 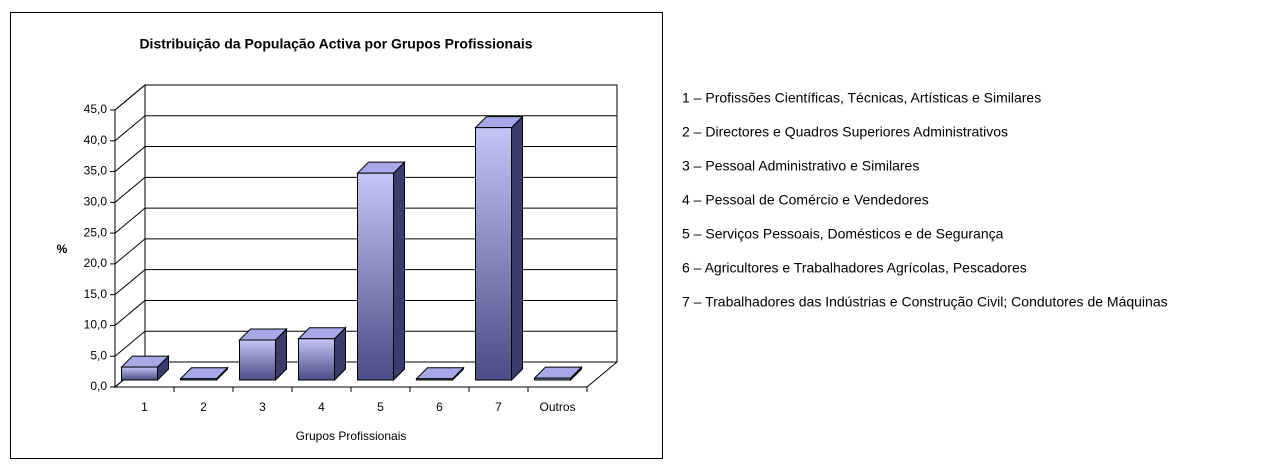 I want to click on y-tick-label: 45,0, so click(x=96, y=109).